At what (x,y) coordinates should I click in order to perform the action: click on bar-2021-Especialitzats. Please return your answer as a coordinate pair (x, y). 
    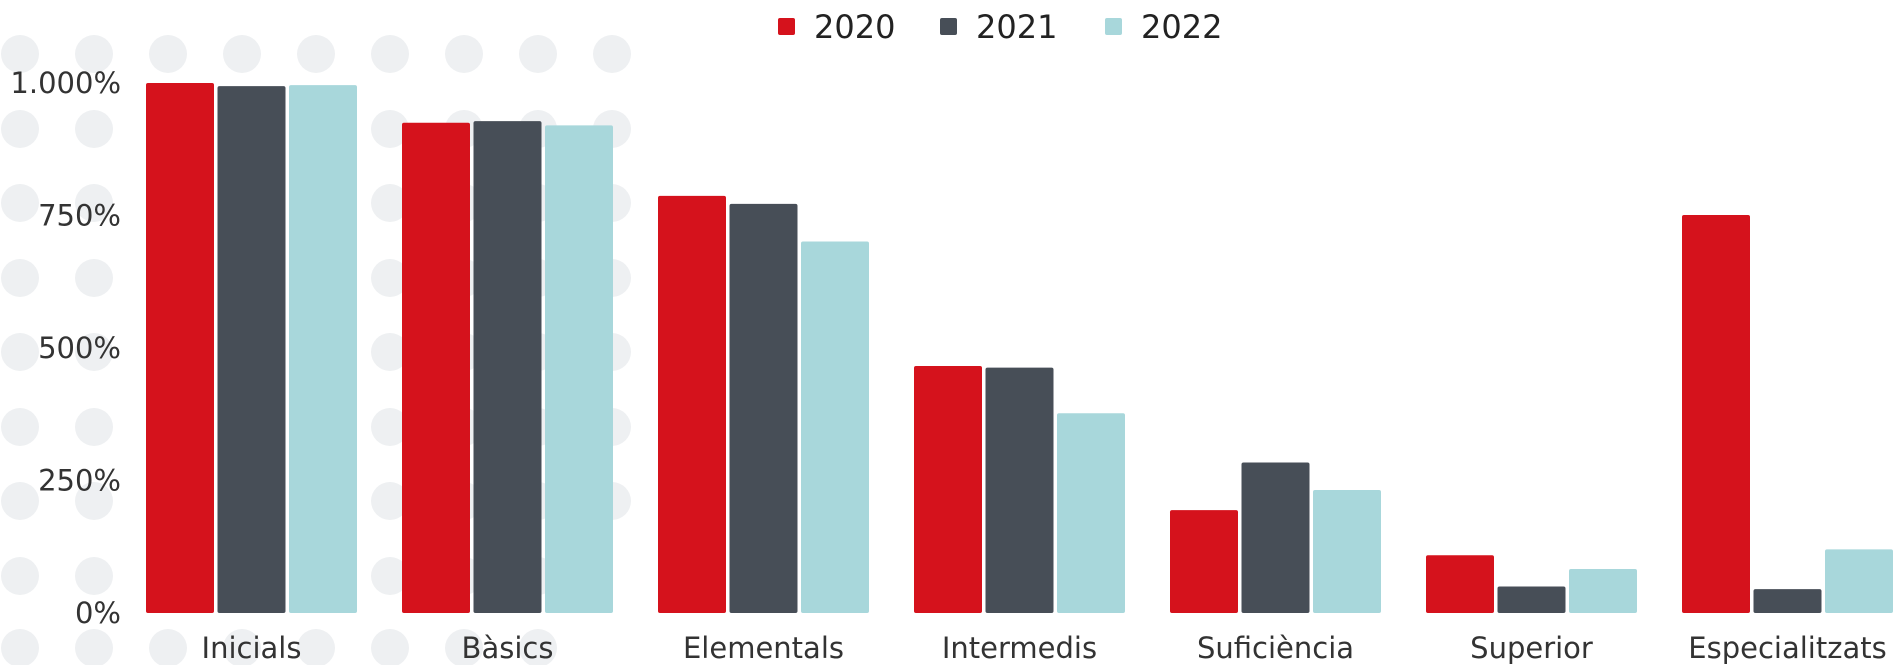
    Looking at the image, I should click on (1787, 601).